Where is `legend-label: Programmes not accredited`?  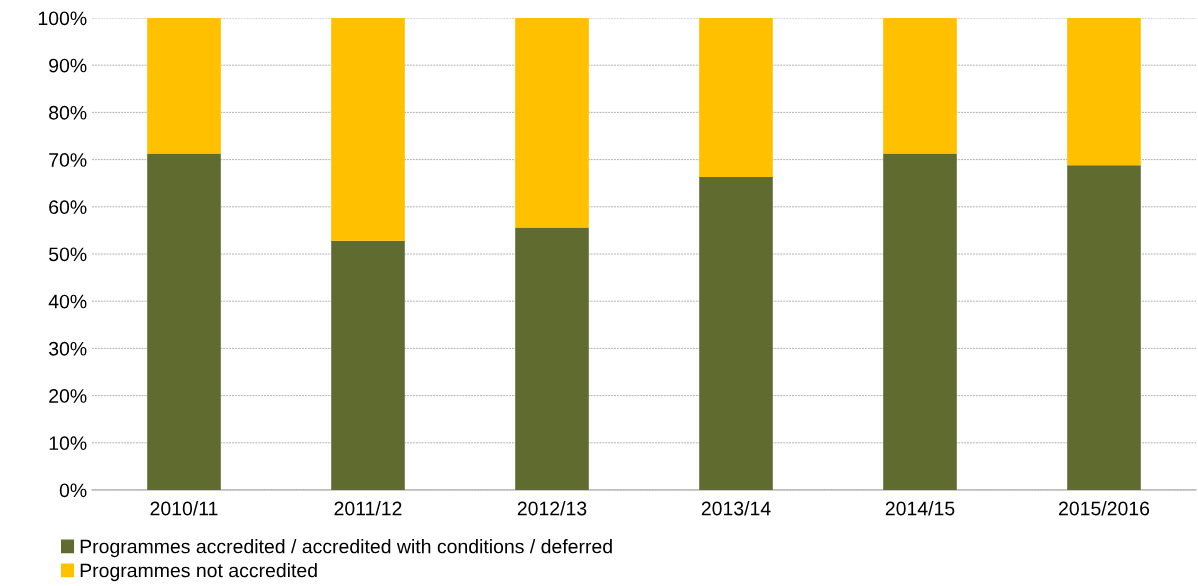 legend-label: Programmes not accredited is located at coordinates (198, 572).